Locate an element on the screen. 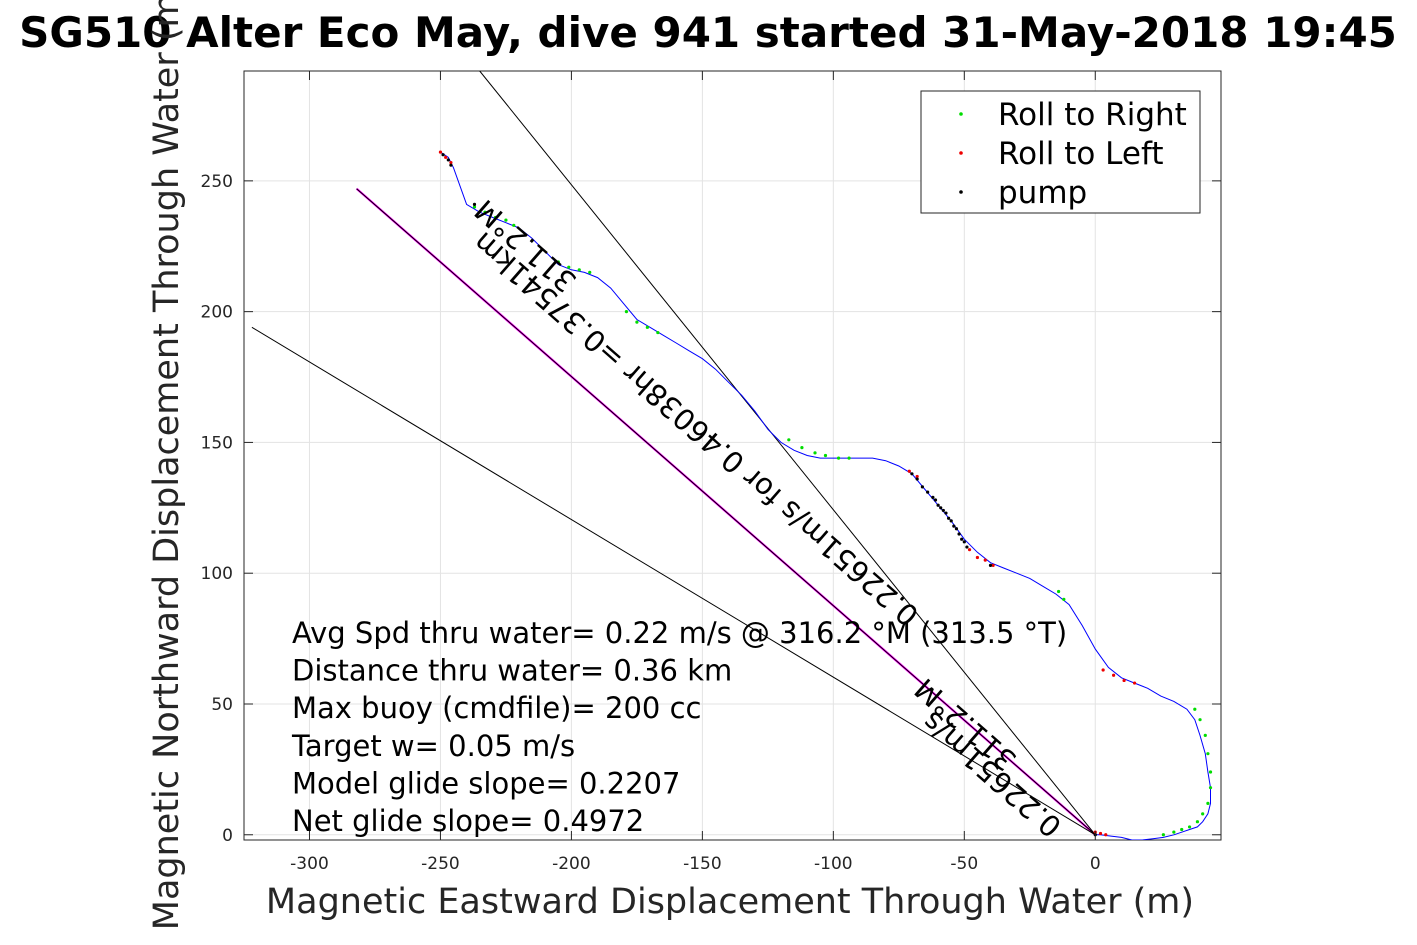 Image resolution: width=1417 pixels, height=945 pixels. x-tick-label: -150 is located at coordinates (702, 864).